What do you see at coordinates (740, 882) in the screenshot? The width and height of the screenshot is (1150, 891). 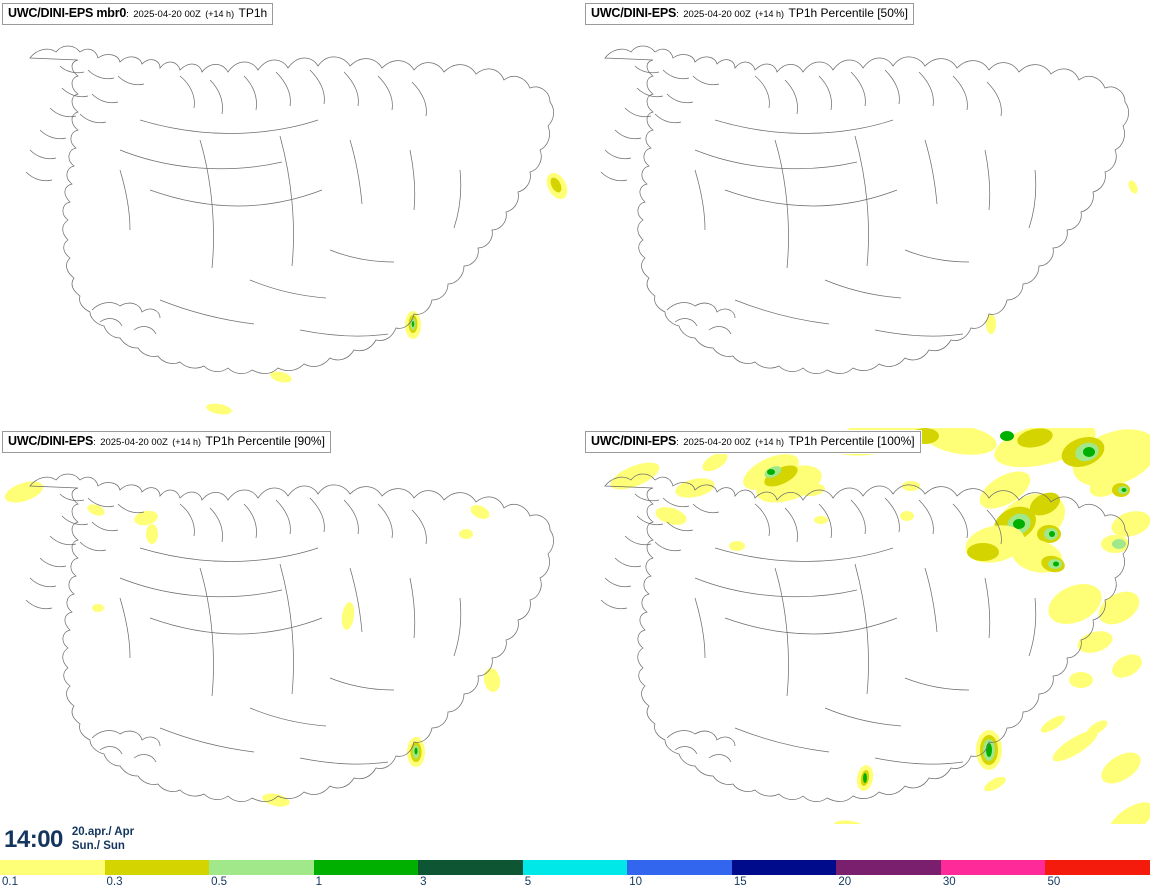 I see `colorbar-tick-label: 15` at bounding box center [740, 882].